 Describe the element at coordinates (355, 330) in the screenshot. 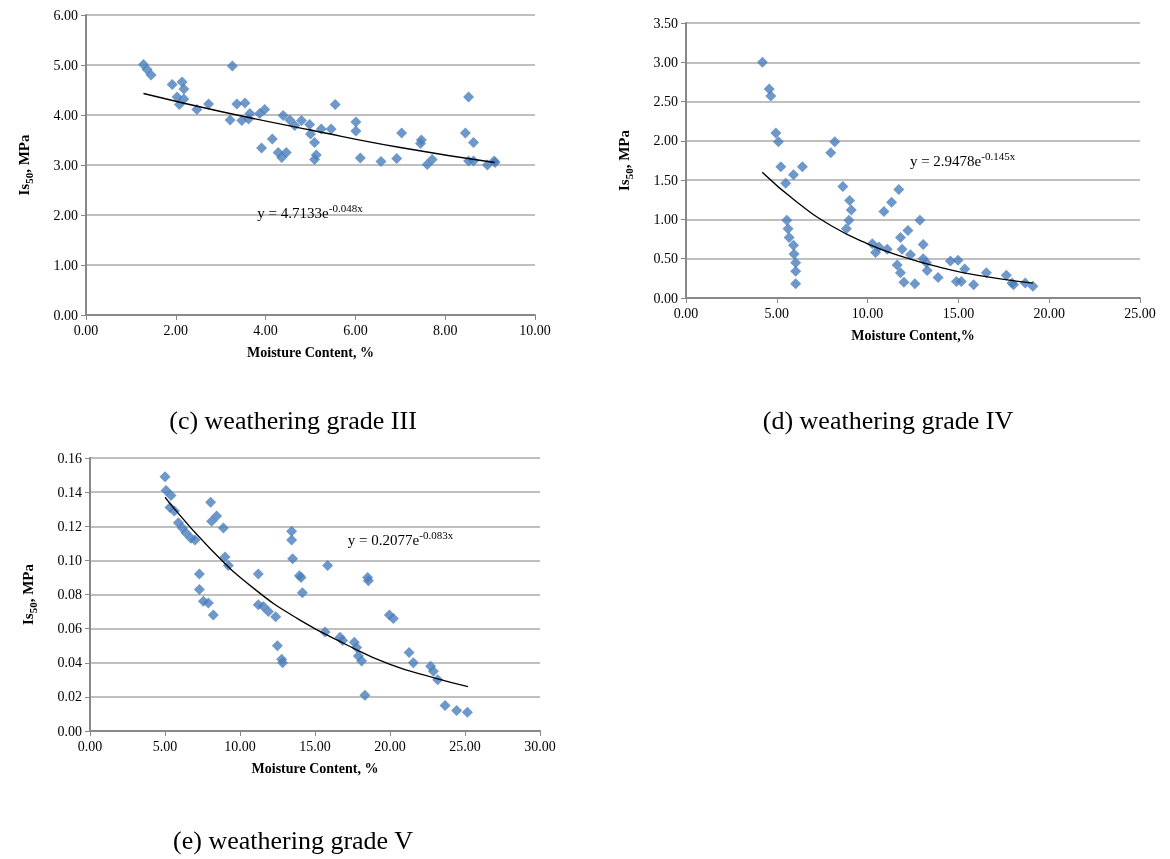

I see `x-tick-label: 6.00` at that location.